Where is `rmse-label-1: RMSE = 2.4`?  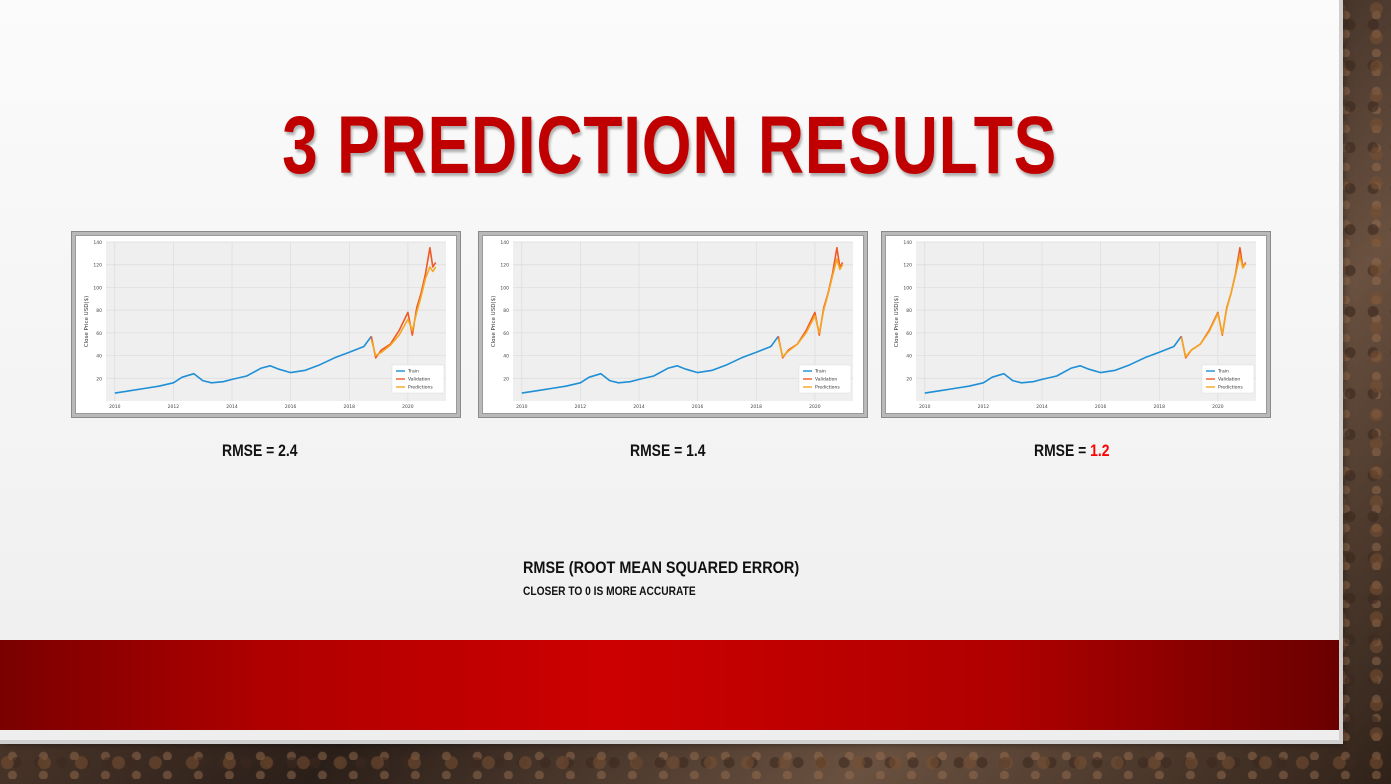 rmse-label-1: RMSE = 2.4 is located at coordinates (260, 451).